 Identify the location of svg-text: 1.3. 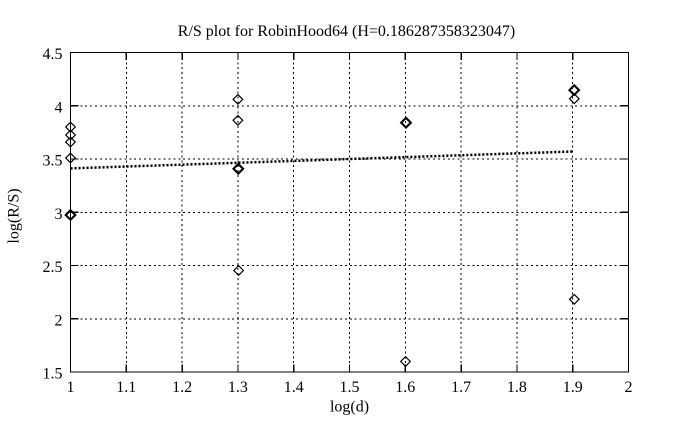
(238, 387).